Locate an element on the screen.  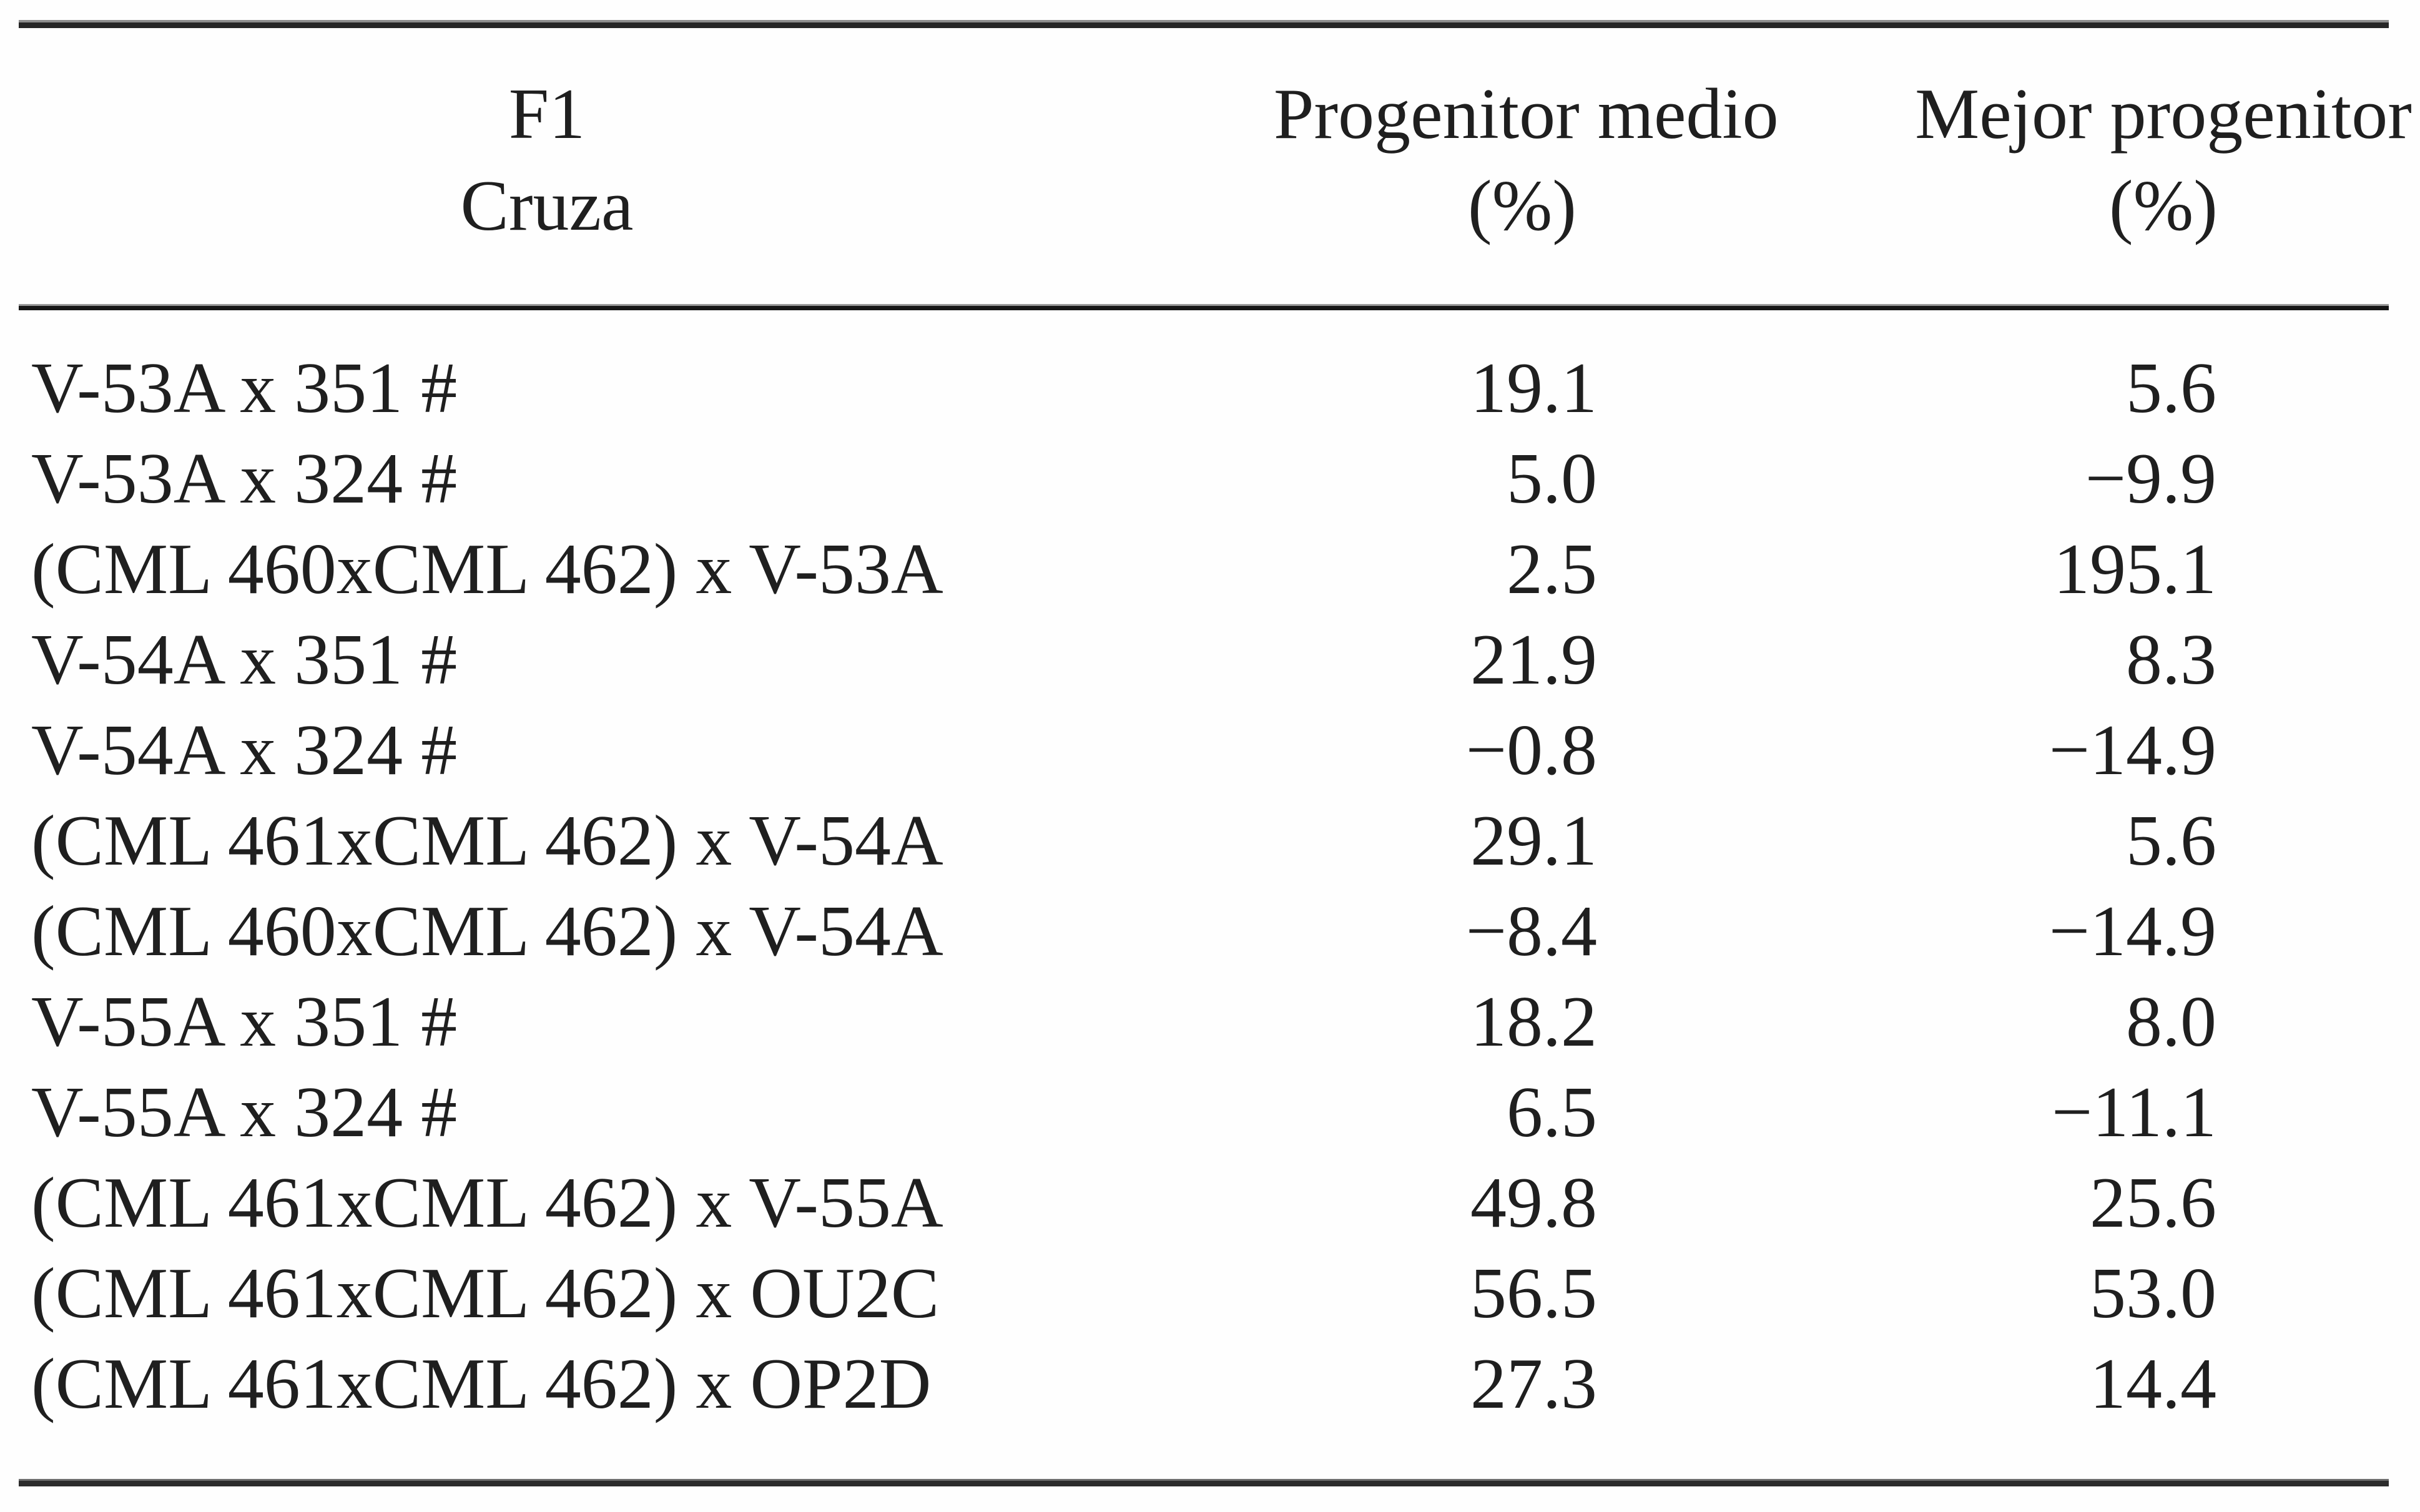
table-row: (CML 461xCML 462) x OU2C 56.5 53.0 is located at coordinates (1210, 1294).